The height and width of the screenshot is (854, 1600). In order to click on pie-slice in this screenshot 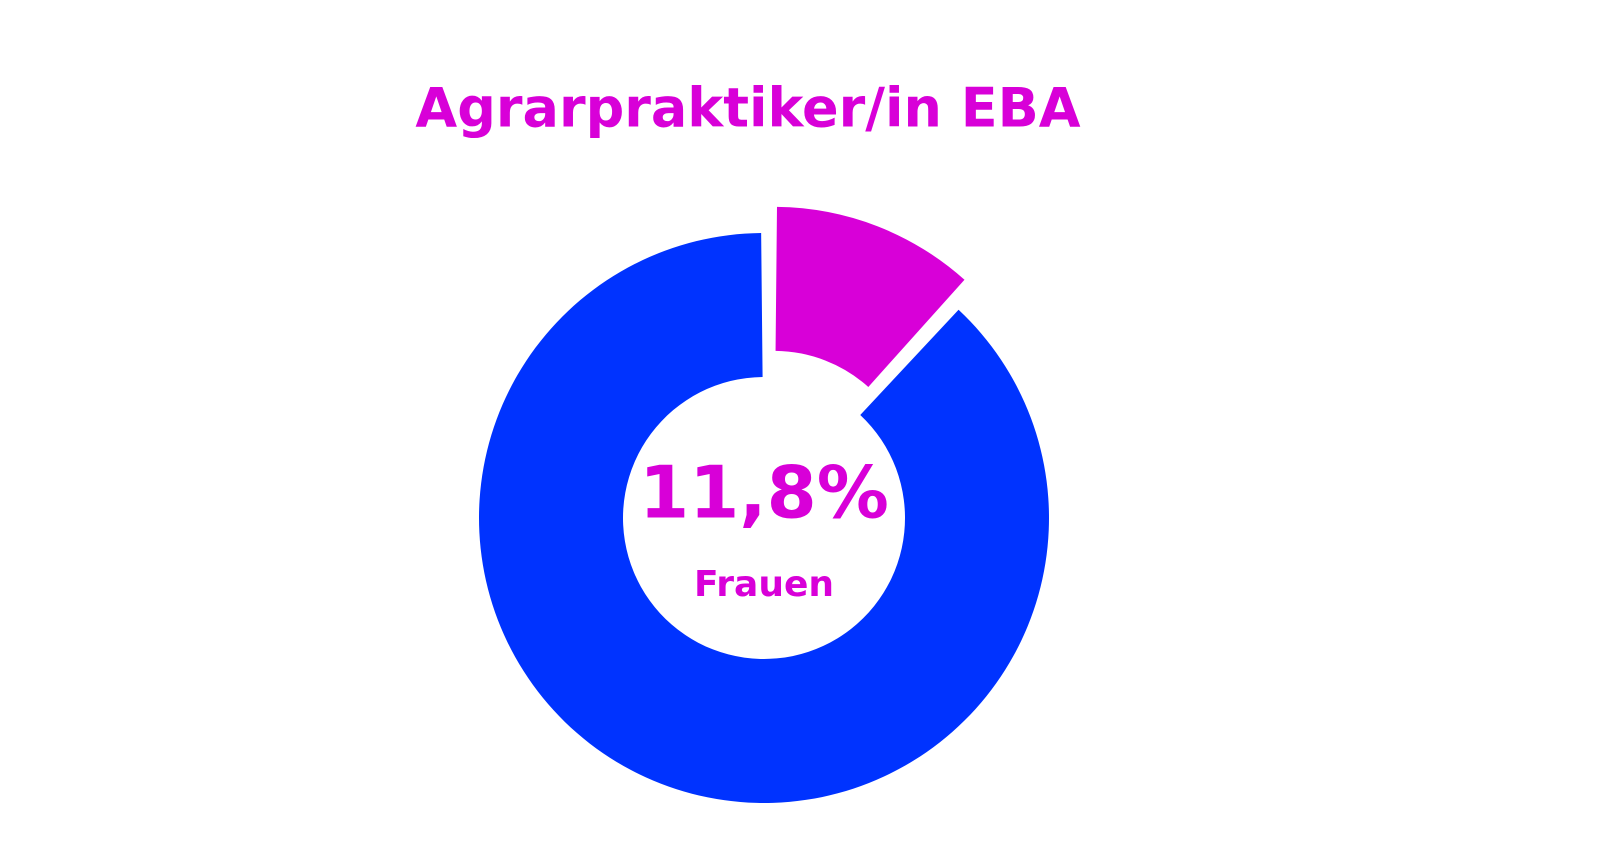, I will do `click(870, 296)`.